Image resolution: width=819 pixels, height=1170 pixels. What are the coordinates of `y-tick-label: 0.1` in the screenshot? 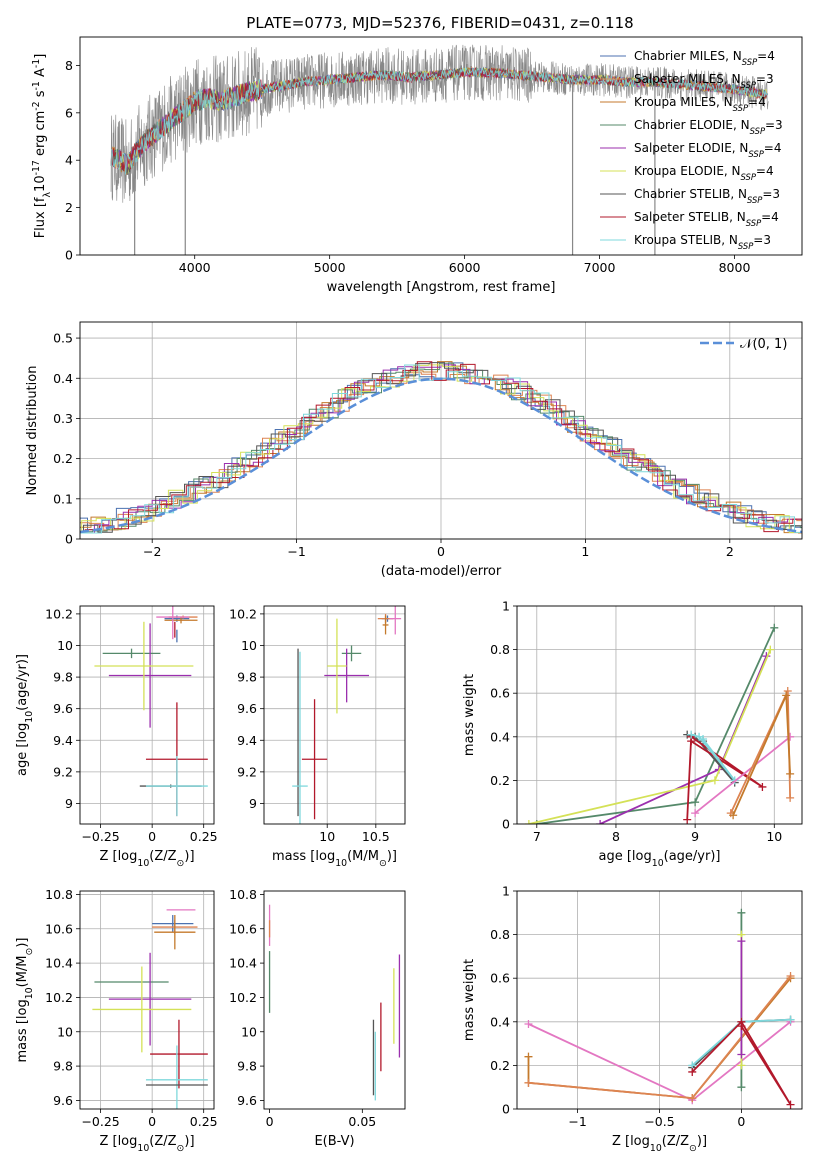 It's located at (63, 498).